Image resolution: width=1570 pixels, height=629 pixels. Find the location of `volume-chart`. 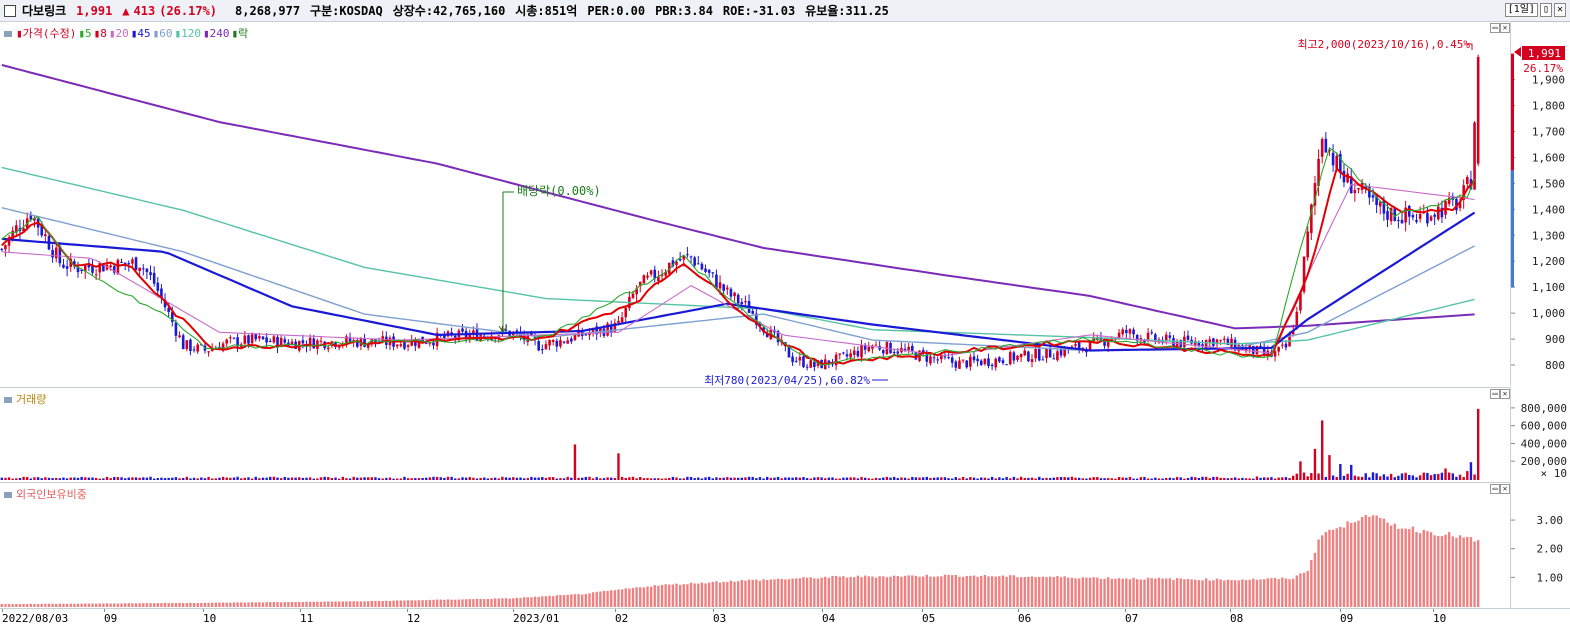

volume-chart is located at coordinates (755, 435).